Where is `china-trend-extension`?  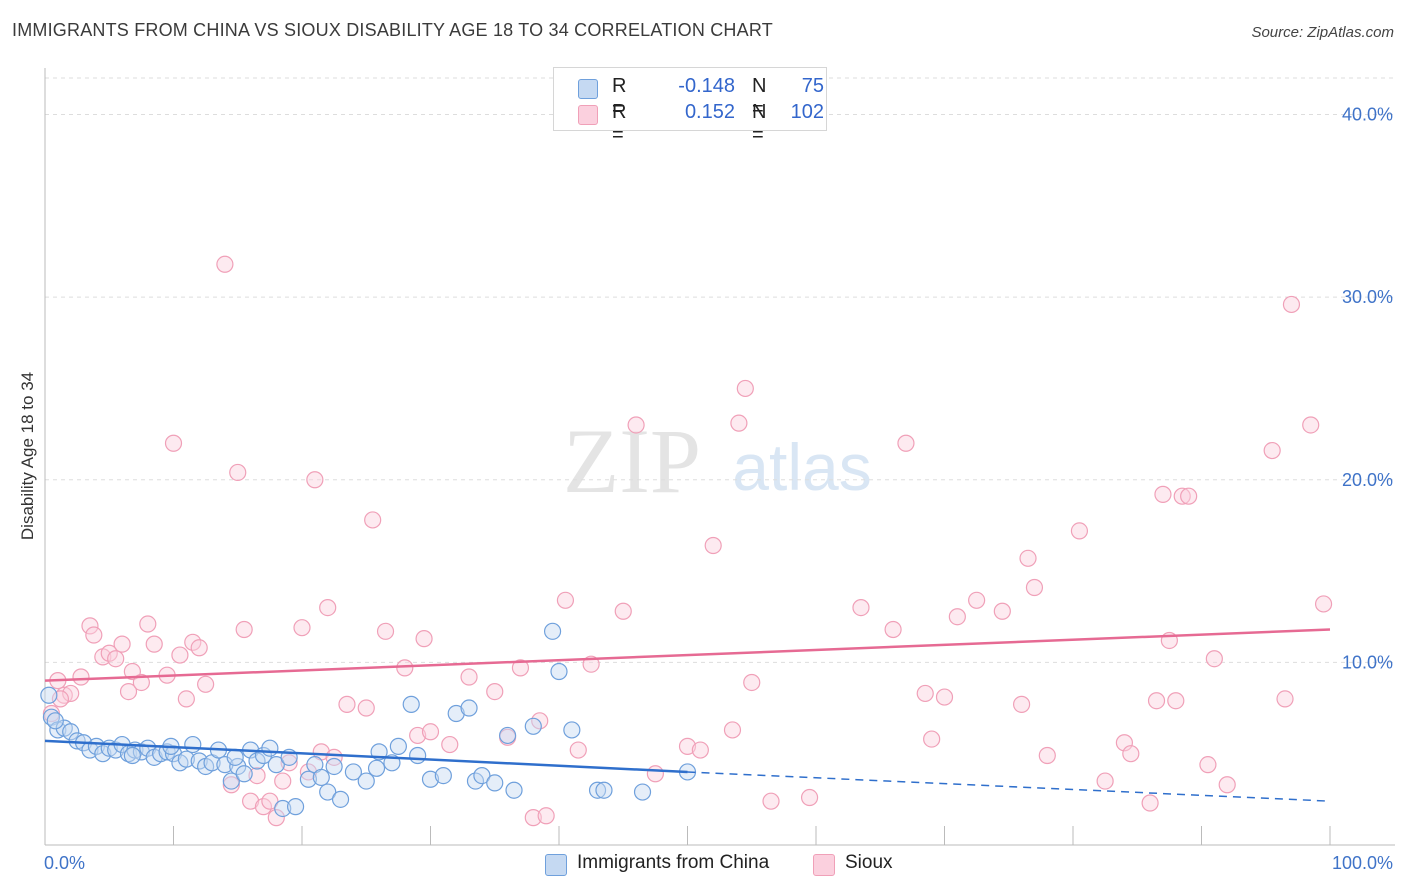 china-trend-extension is located at coordinates (1009, 786).